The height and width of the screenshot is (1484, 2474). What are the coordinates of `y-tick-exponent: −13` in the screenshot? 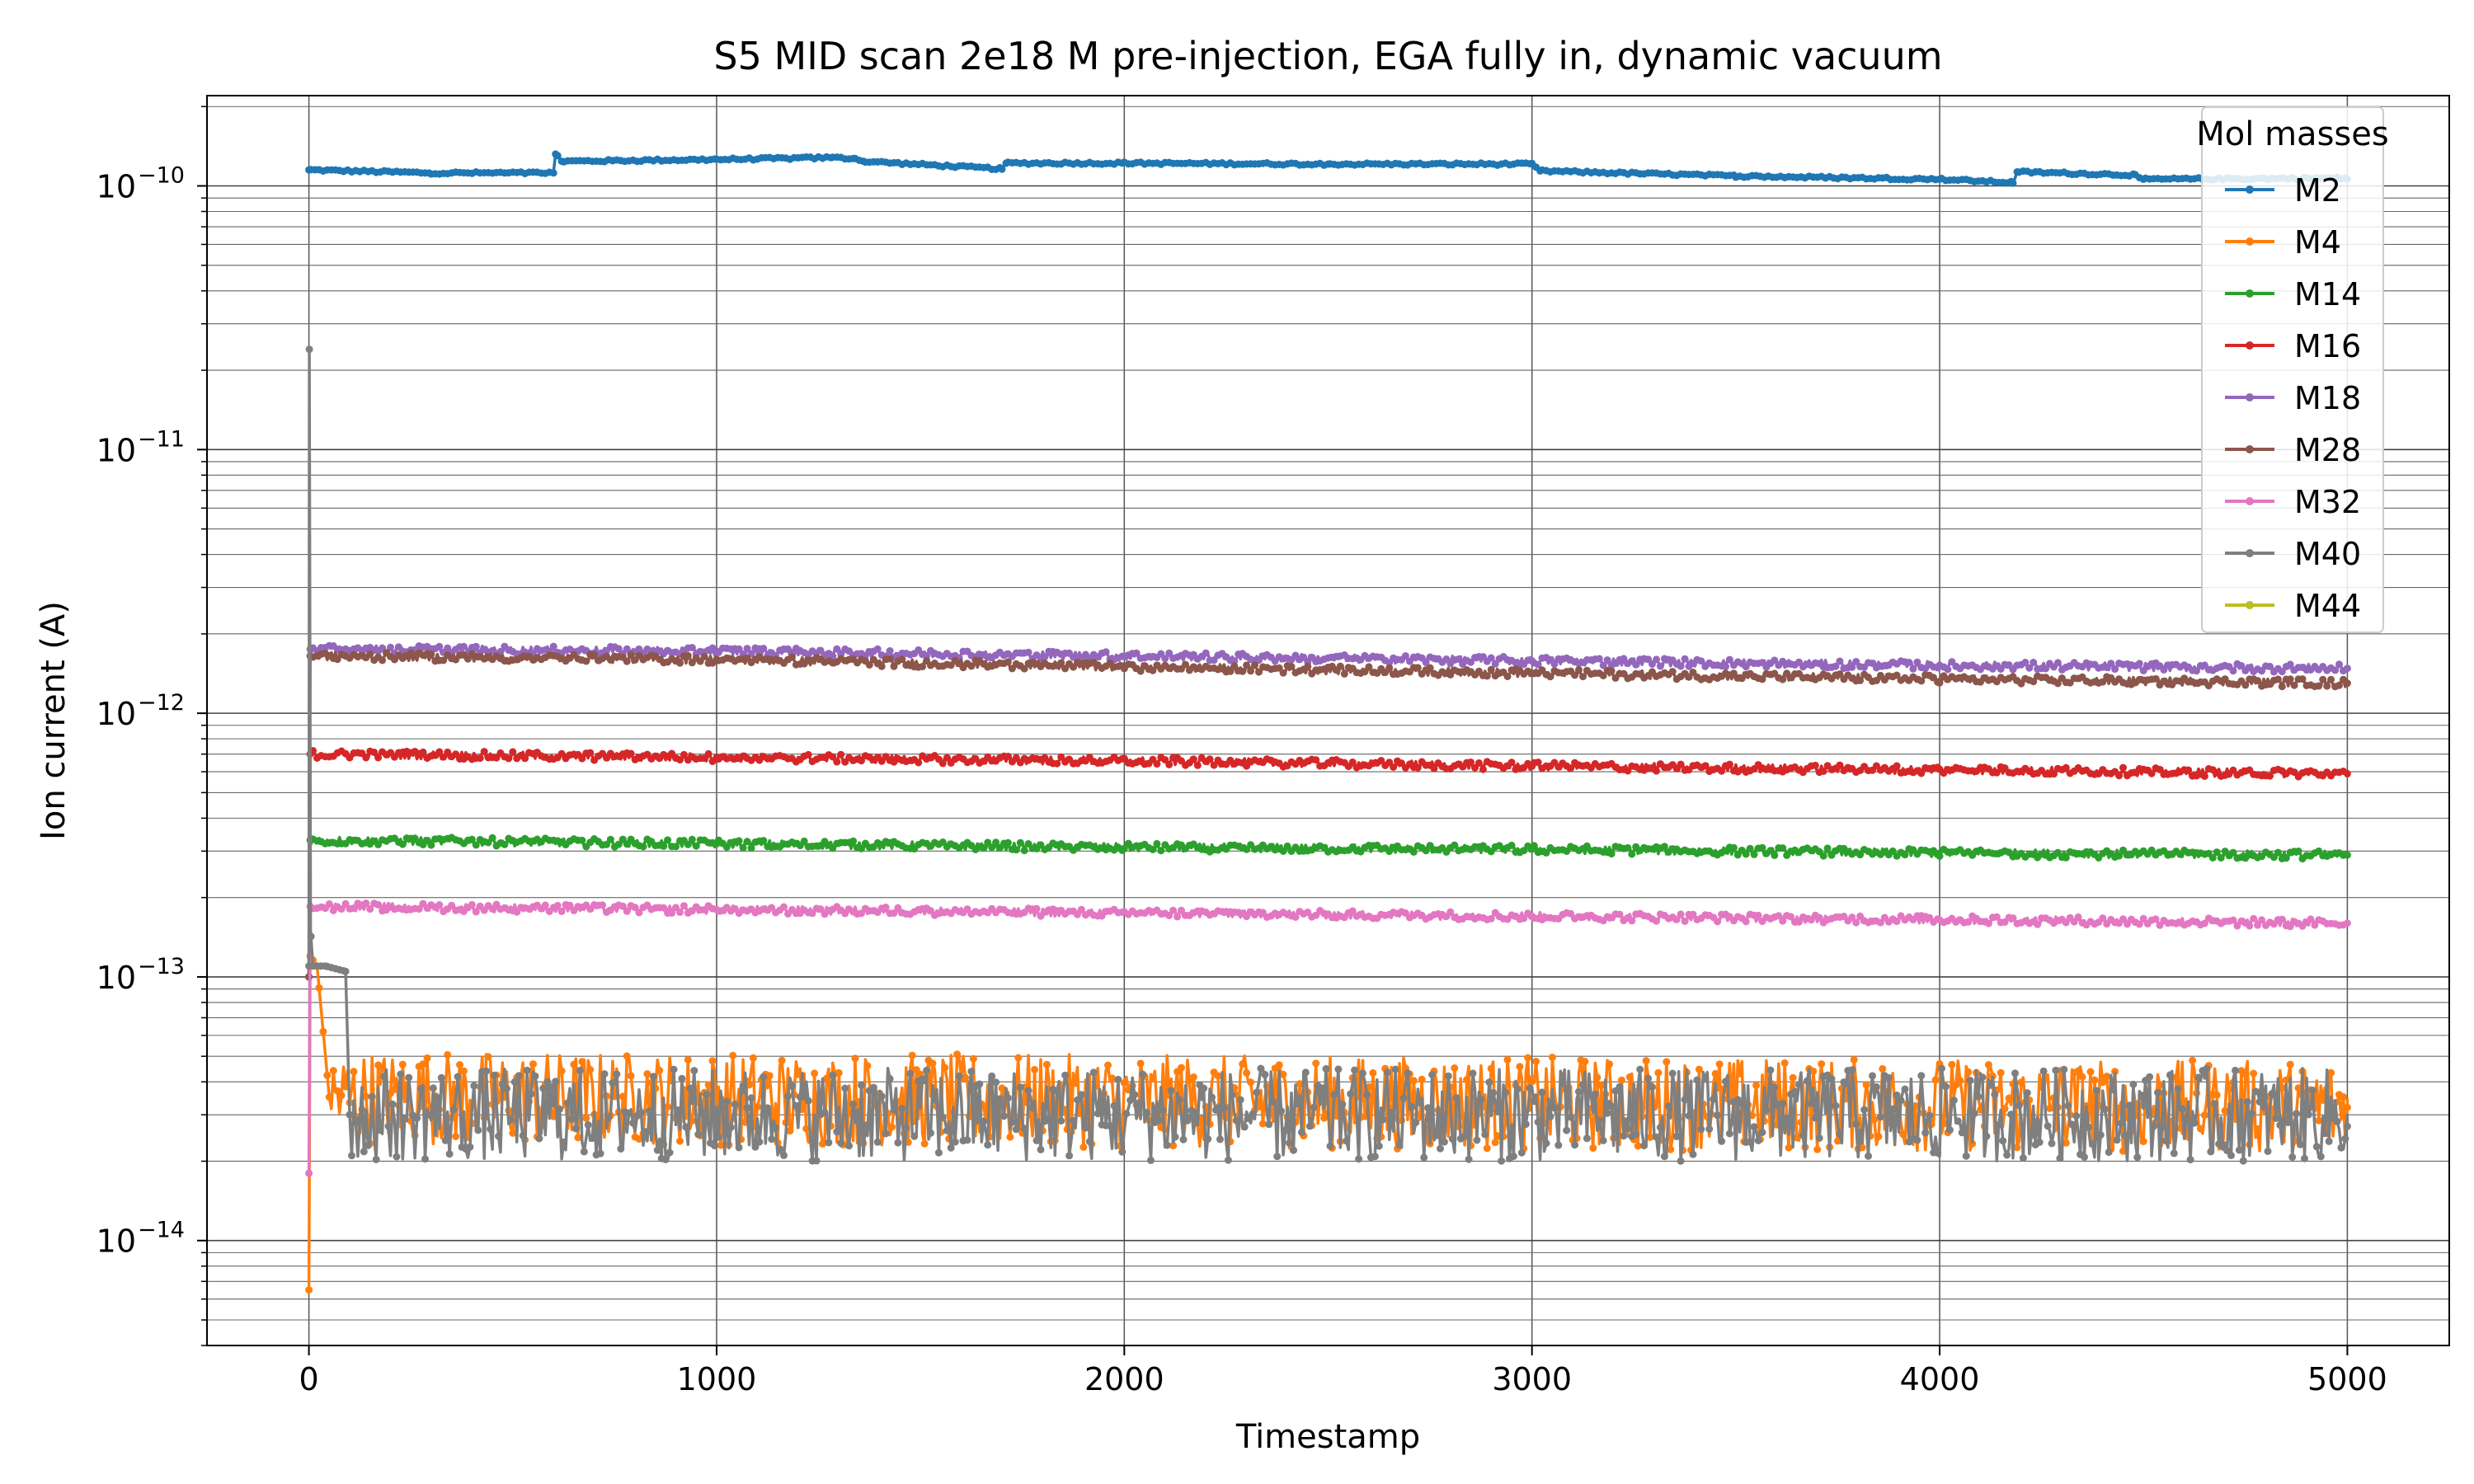 It's located at (161, 966).